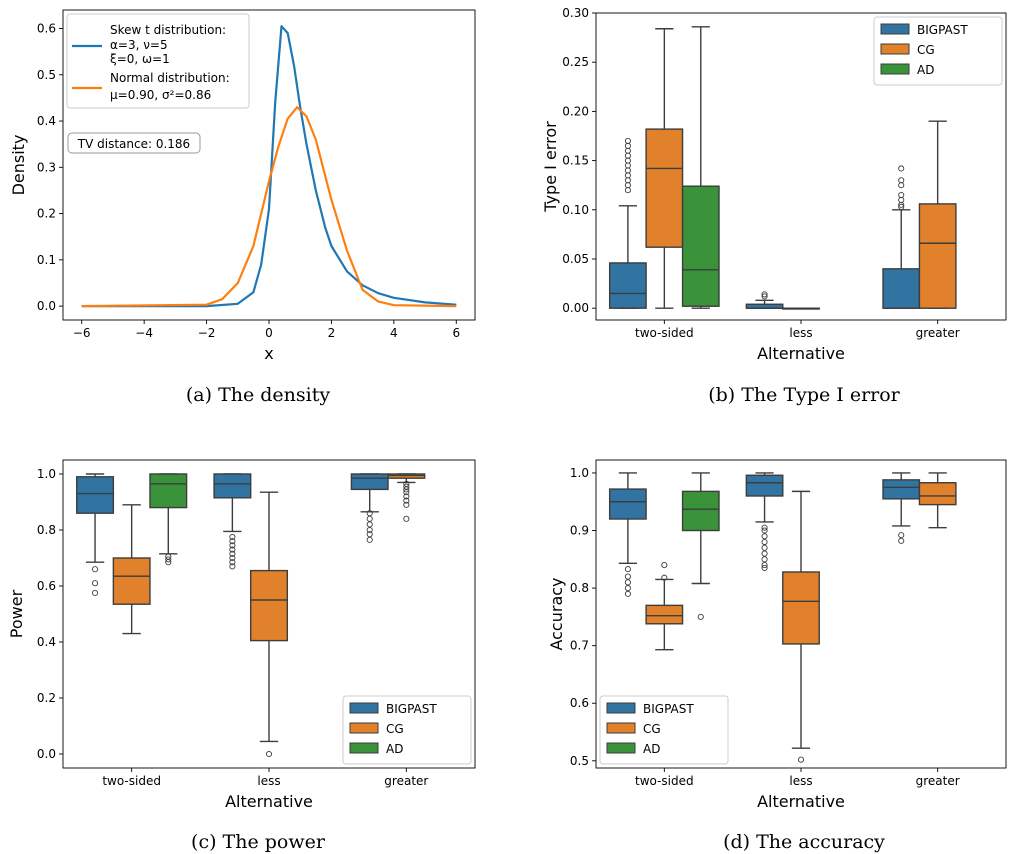  I want to click on tv-distance-text: TV distance: 0.186, so click(133, 144).